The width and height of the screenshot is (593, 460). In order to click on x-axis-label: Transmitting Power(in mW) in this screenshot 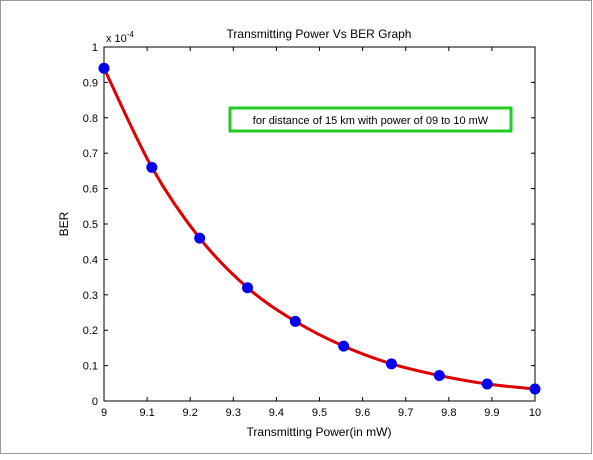, I will do `click(319, 432)`.